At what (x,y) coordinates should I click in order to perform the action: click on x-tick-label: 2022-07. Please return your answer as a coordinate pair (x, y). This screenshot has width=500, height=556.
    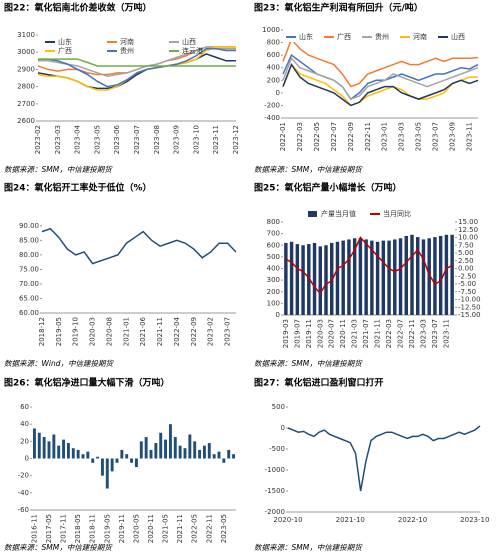
    Looking at the image, I should click on (401, 333).